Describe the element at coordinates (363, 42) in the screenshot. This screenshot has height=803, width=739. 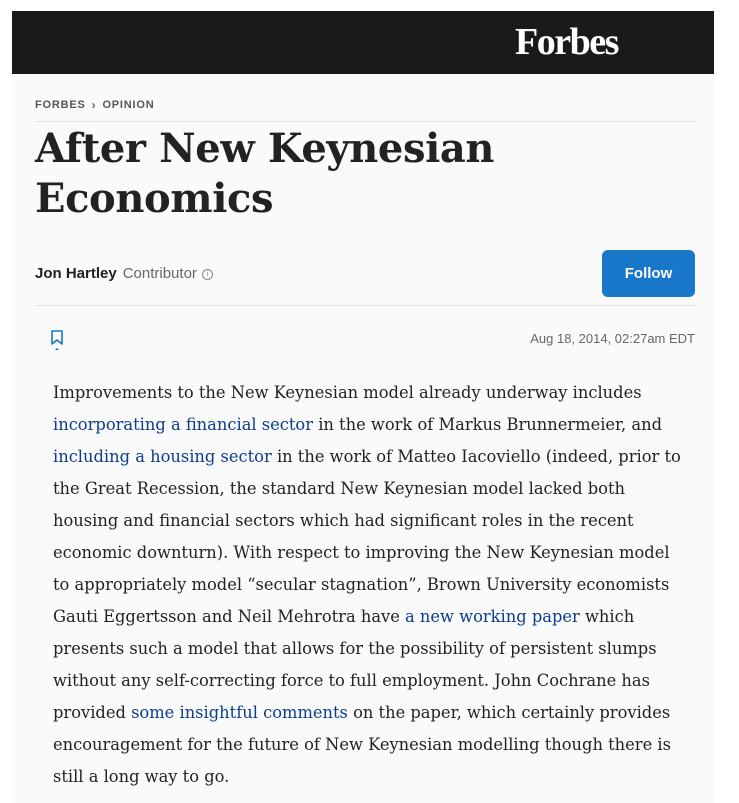
I see `masthead: Forbes` at that location.